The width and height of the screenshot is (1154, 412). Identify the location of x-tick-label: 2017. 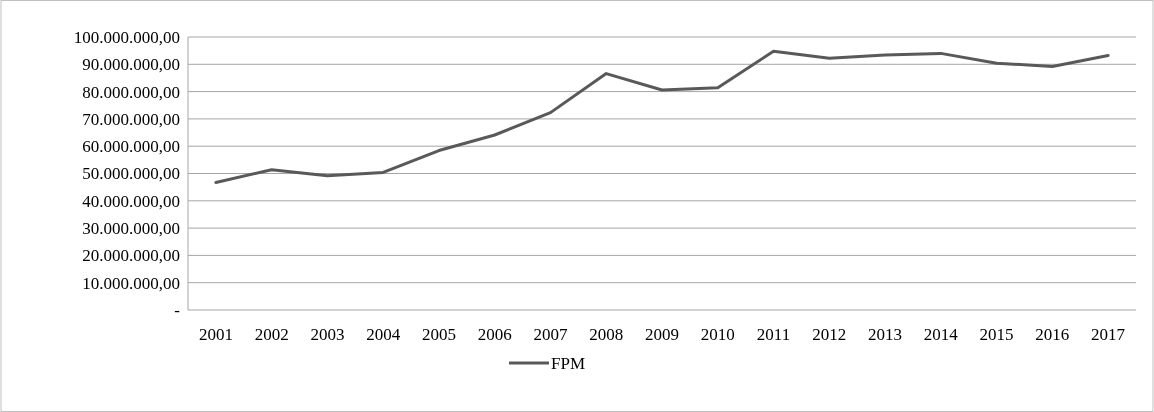
(1108, 334).